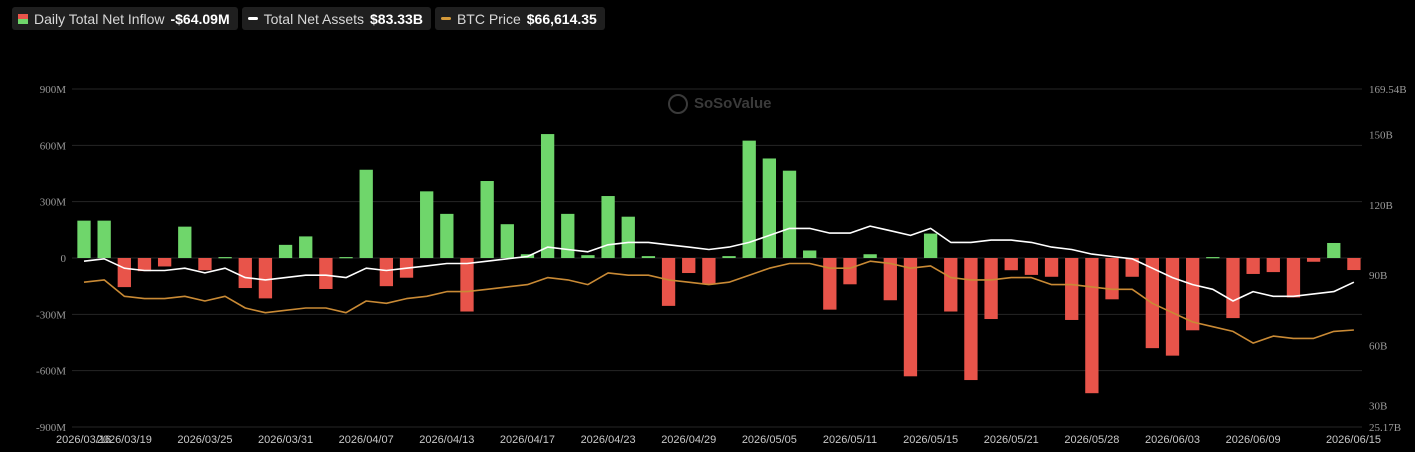  Describe the element at coordinates (53, 146) in the screenshot. I see `left-axis-tick: 600M` at that location.